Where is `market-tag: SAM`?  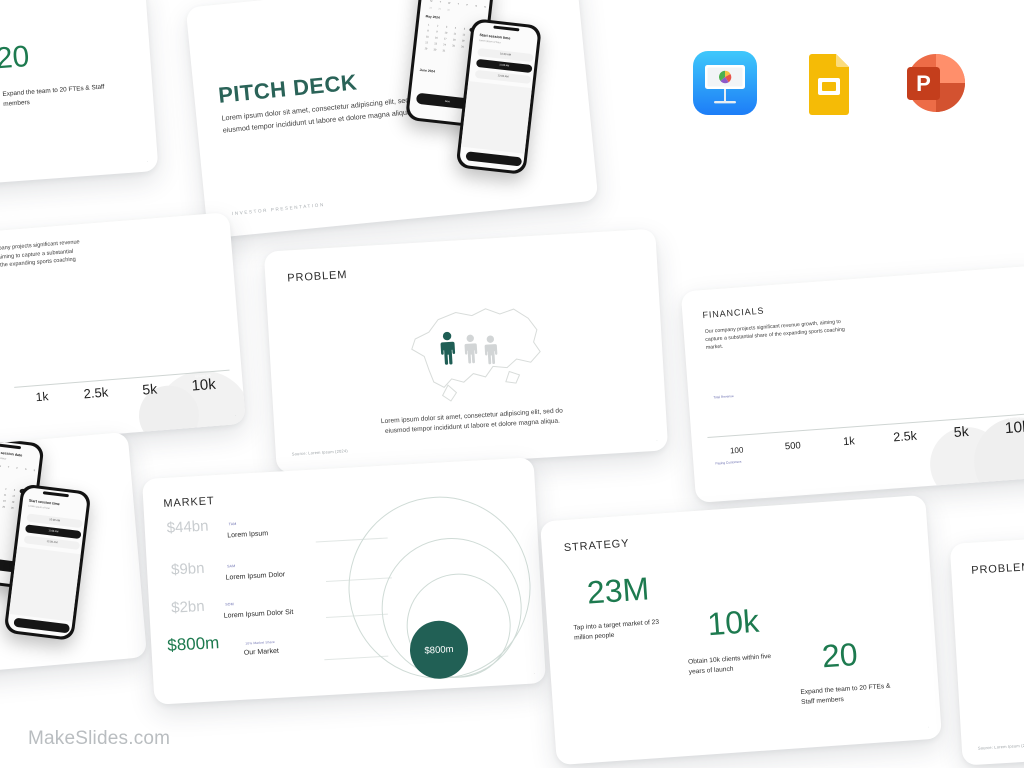
market-tag: SAM is located at coordinates (231, 566).